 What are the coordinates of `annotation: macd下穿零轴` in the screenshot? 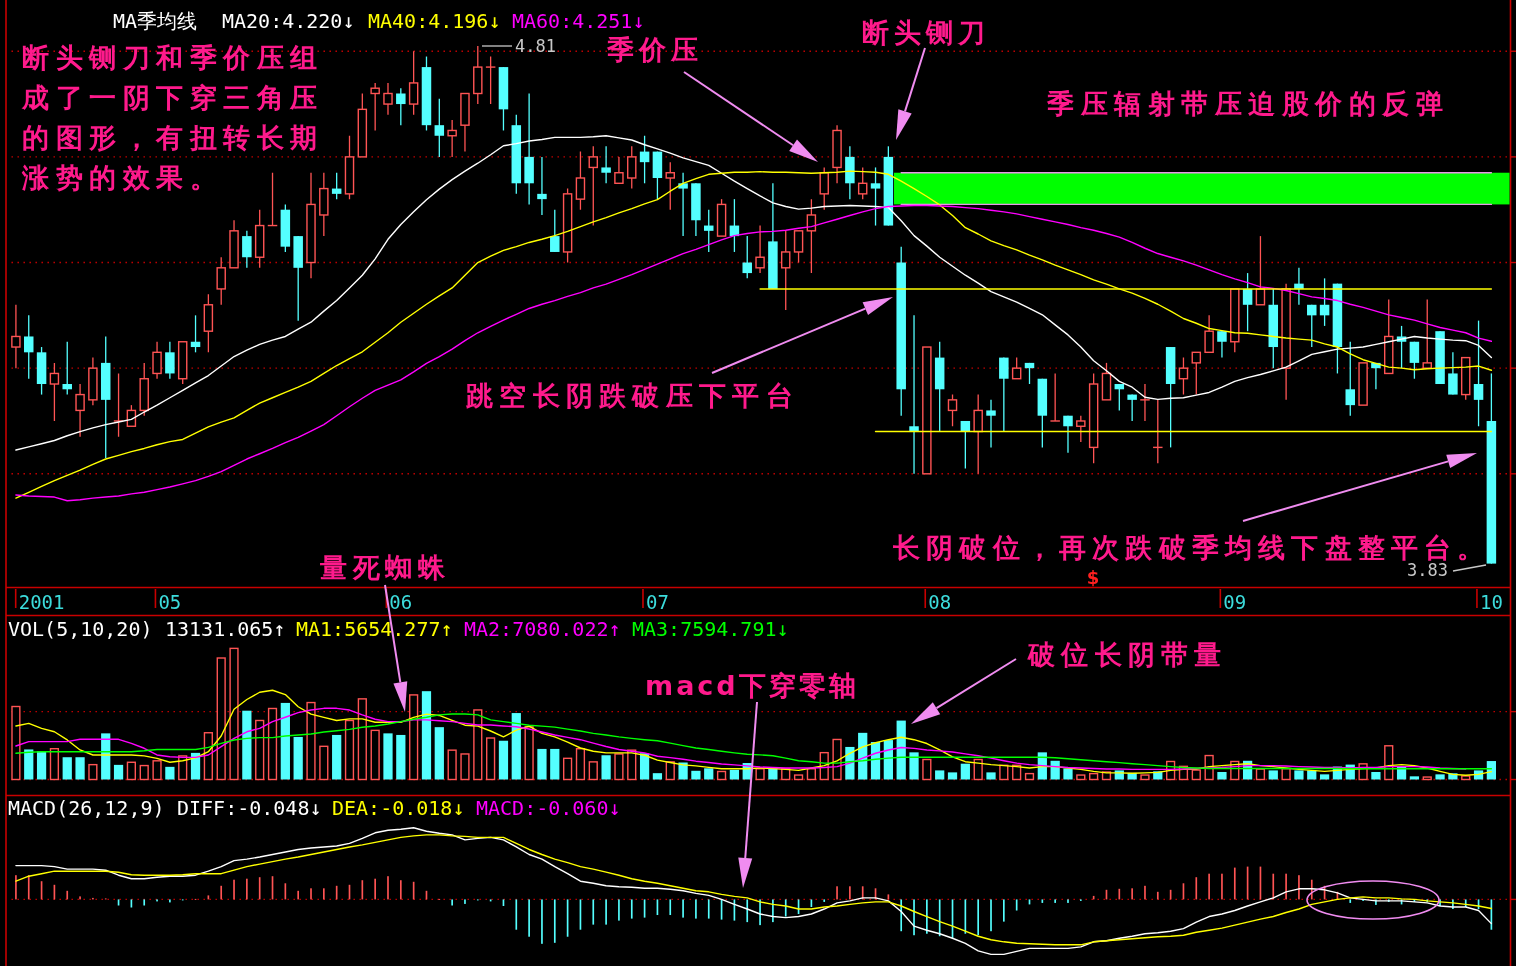 It's located at (752, 685).